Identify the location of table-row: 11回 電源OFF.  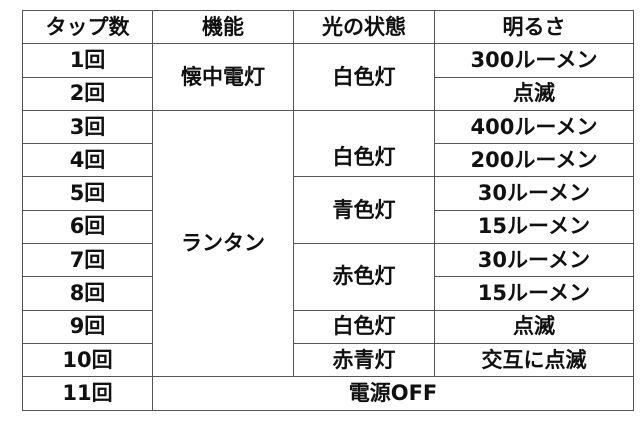
(328, 393).